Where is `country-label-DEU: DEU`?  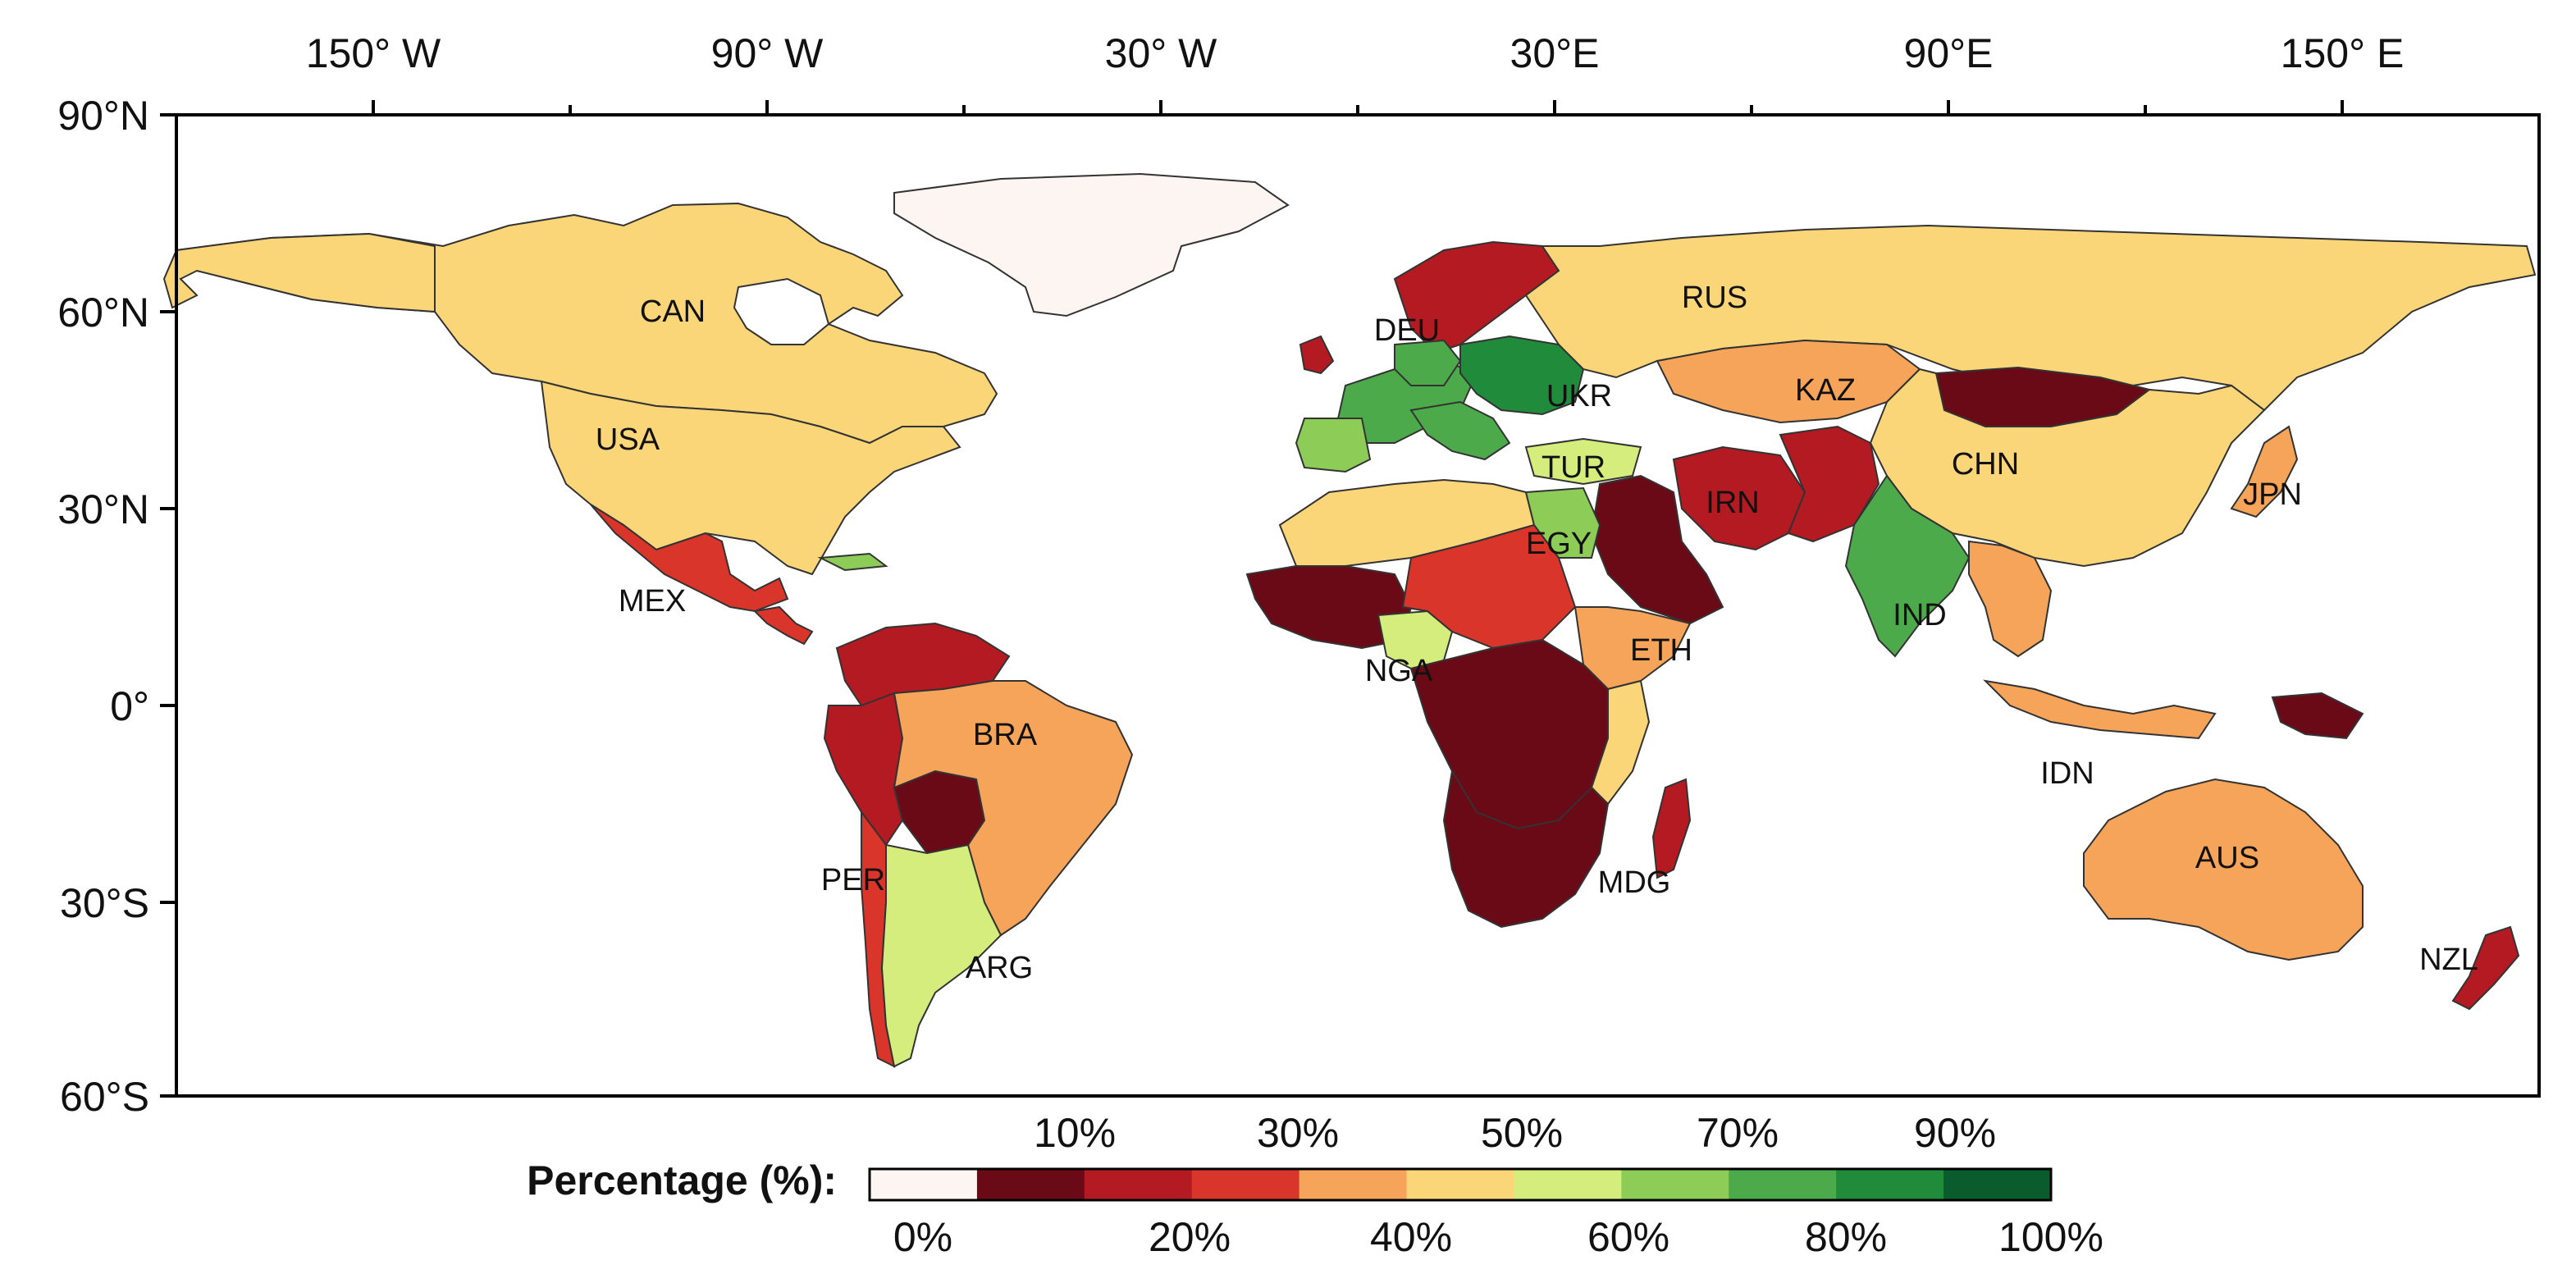 country-label-DEU: DEU is located at coordinates (1407, 331).